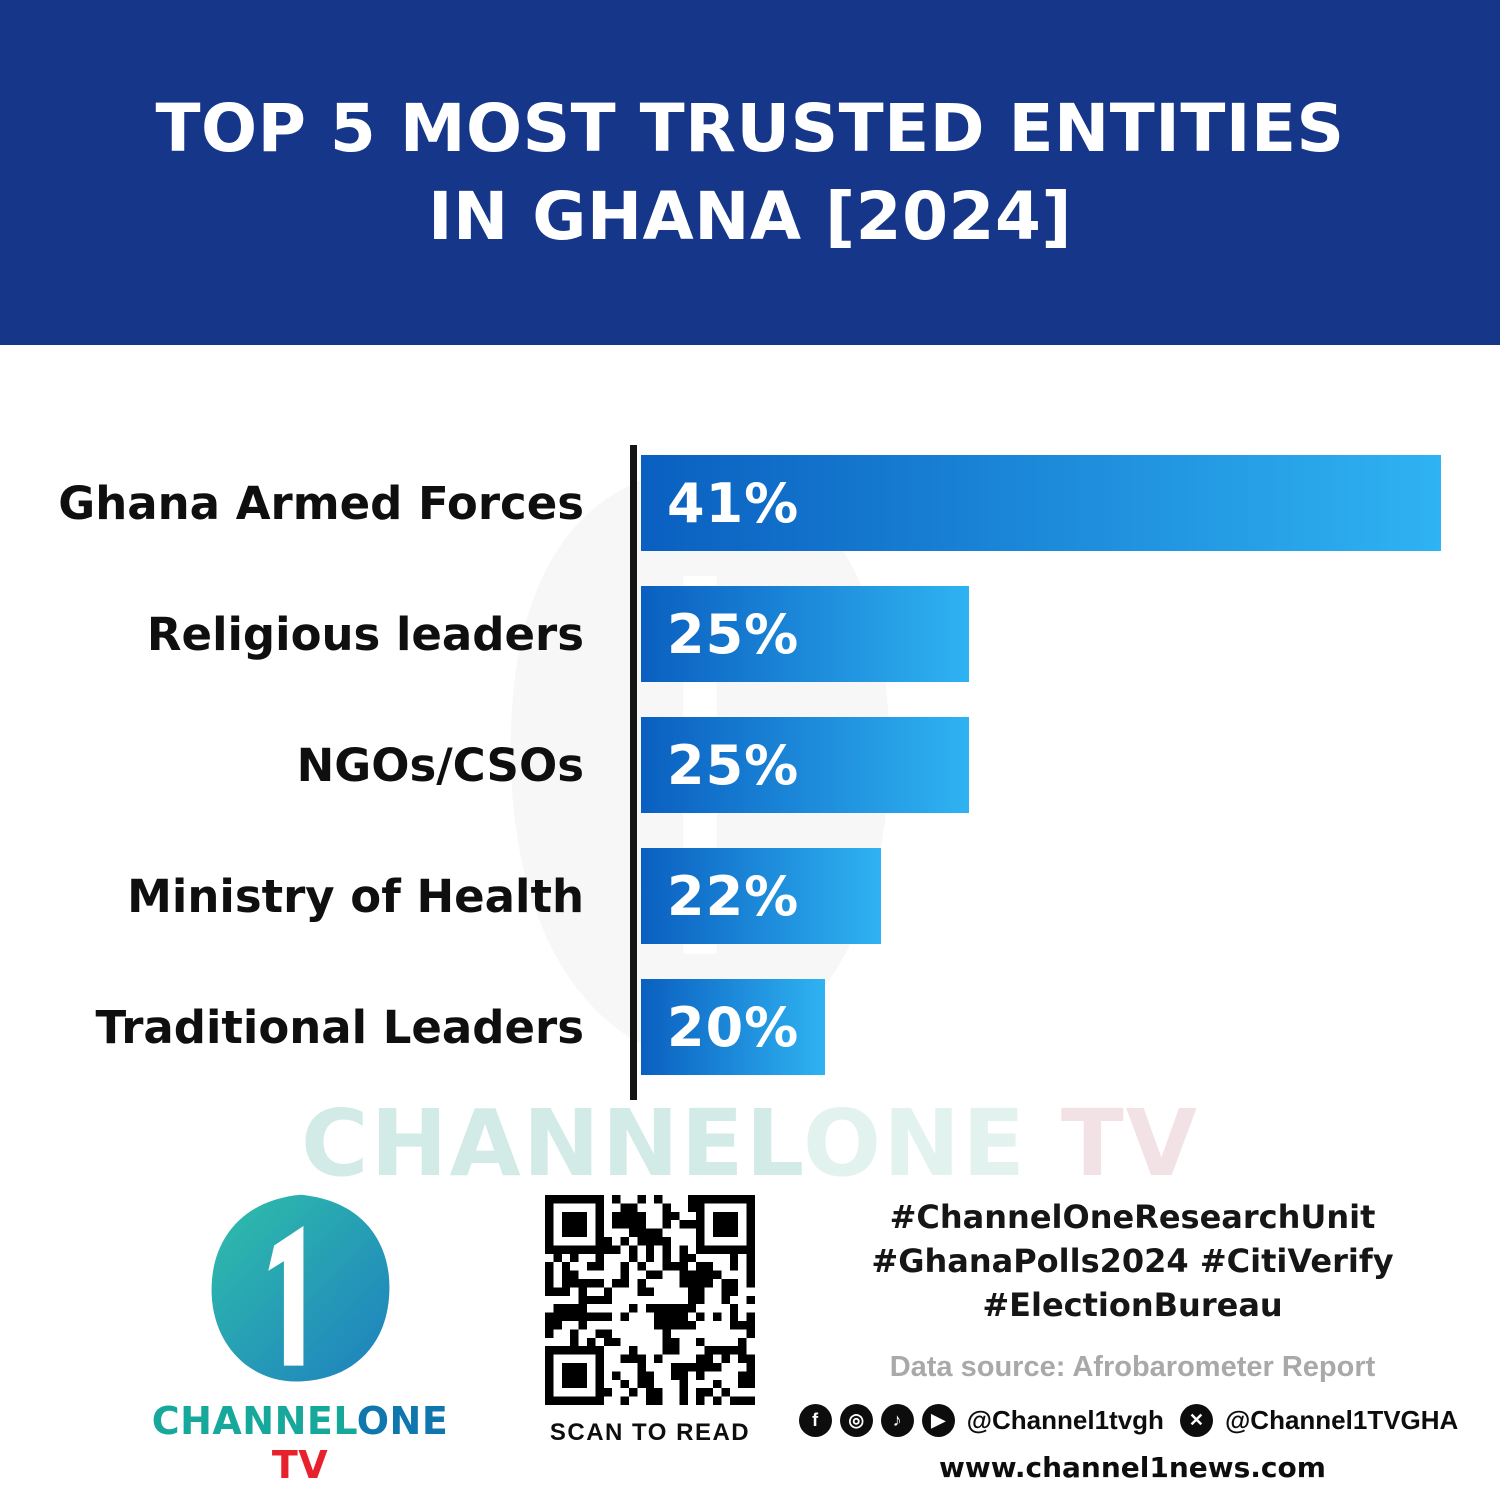 This screenshot has height=1500, width=1500. What do you see at coordinates (914, 1143) in the screenshot?
I see `watermark-one: ONE` at bounding box center [914, 1143].